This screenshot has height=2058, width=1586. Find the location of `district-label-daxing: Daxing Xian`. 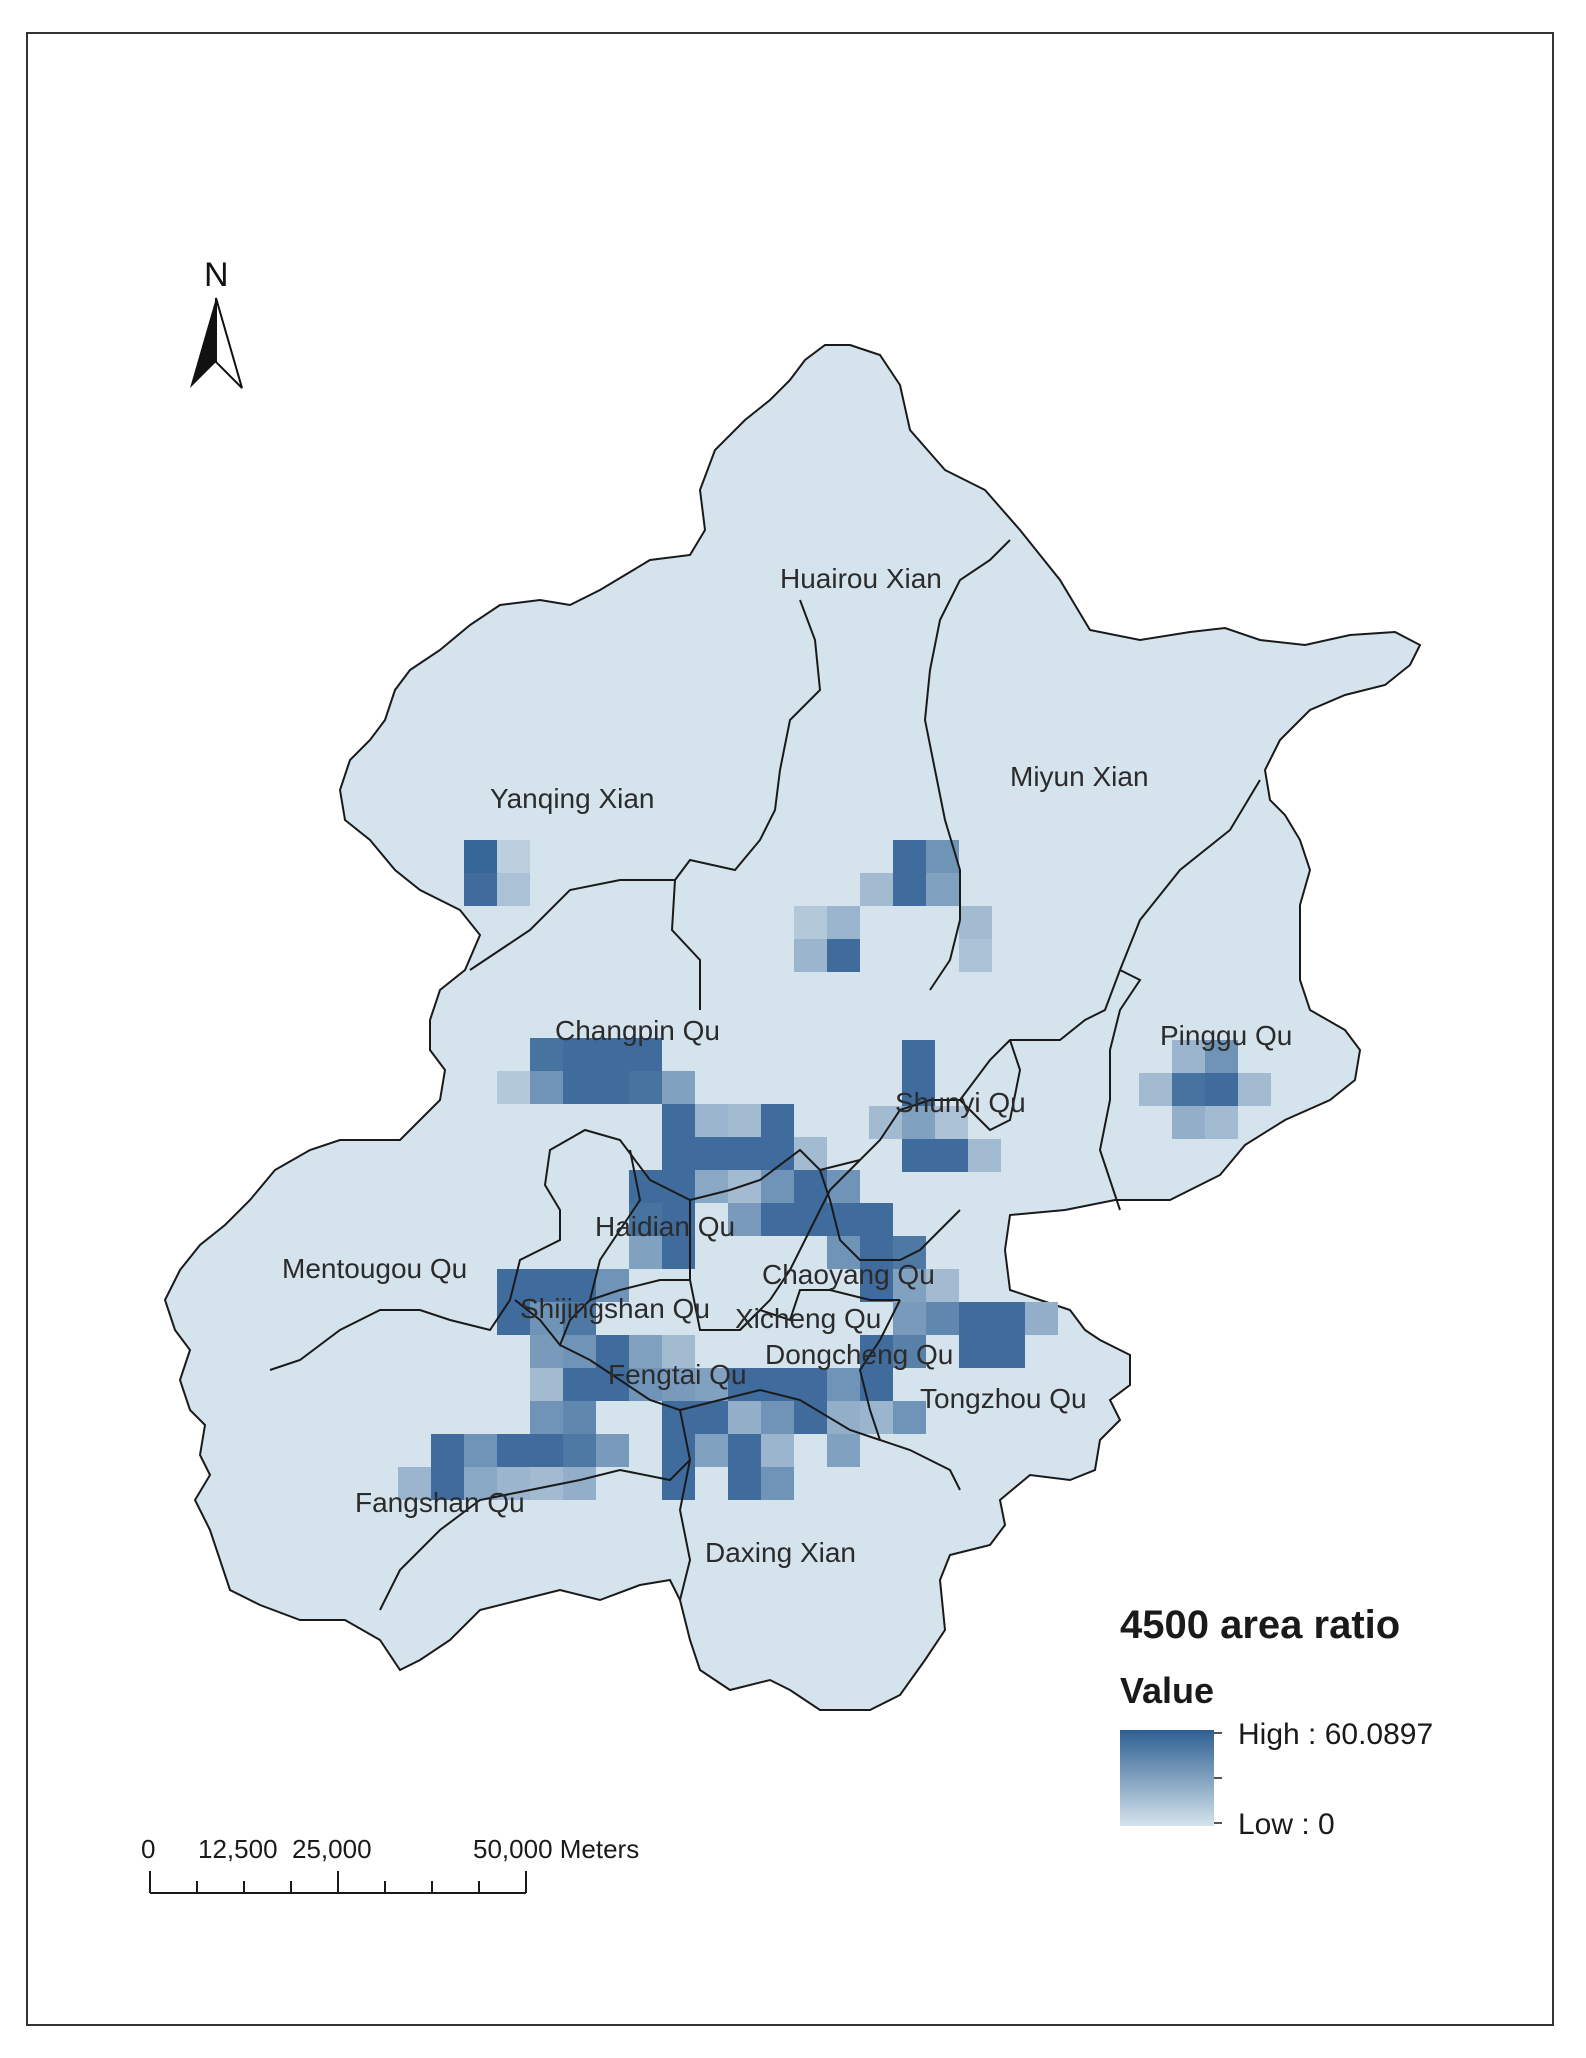

district-label-daxing: Daxing Xian is located at coordinates (780, 1552).